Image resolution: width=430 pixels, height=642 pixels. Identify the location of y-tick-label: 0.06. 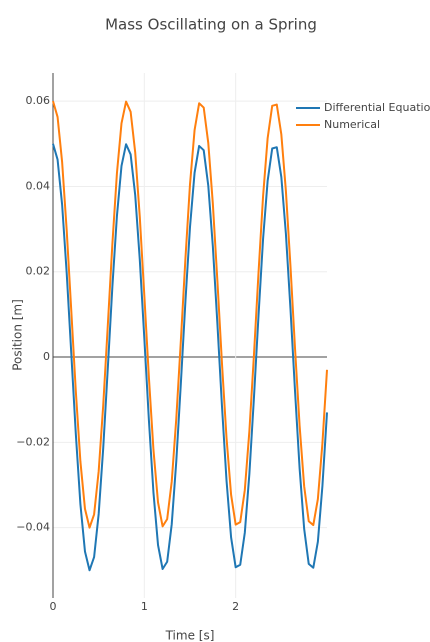
(38, 100).